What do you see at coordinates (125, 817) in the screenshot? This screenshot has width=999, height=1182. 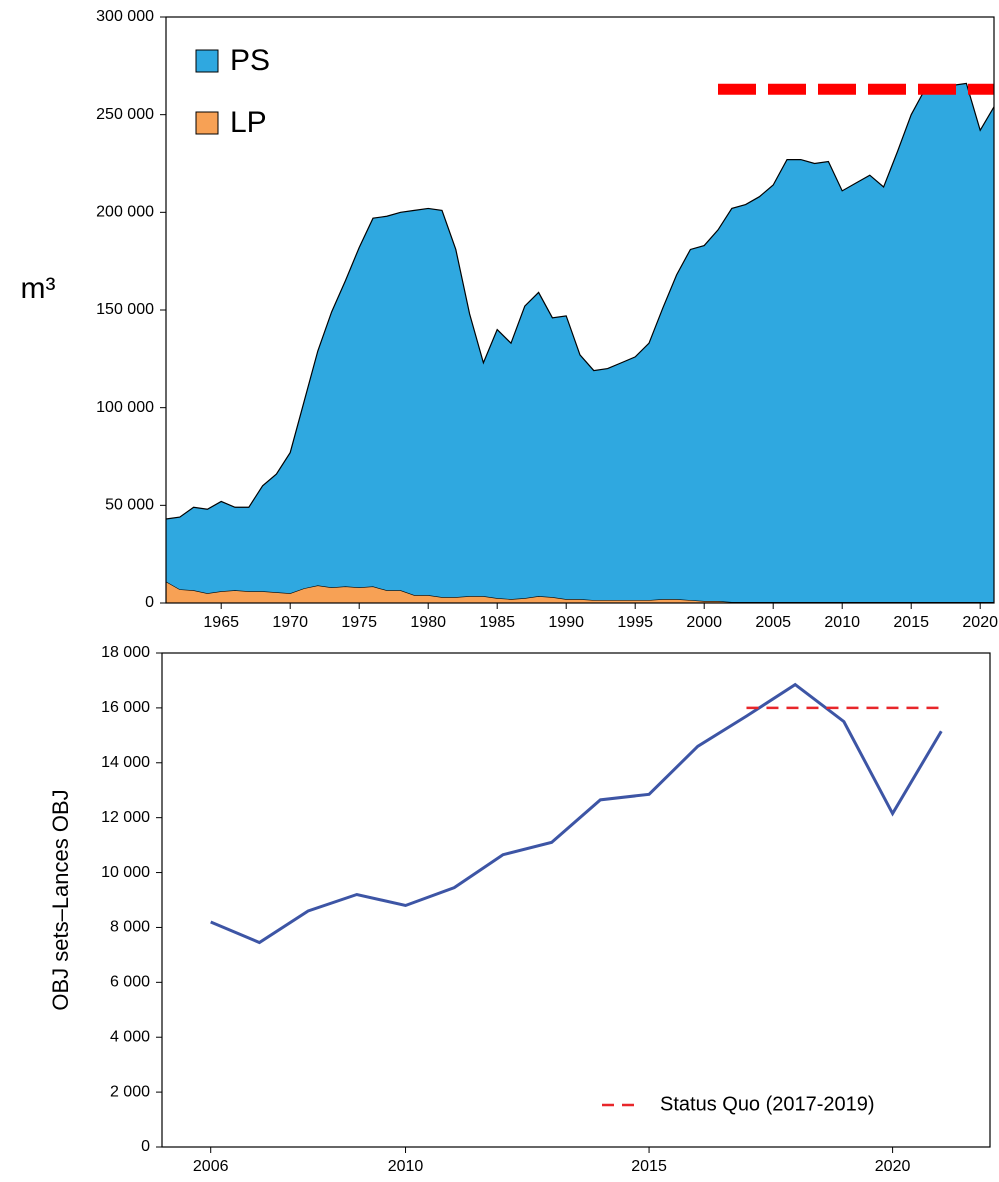 I see `y-tick-label: 12 000` at bounding box center [125, 817].